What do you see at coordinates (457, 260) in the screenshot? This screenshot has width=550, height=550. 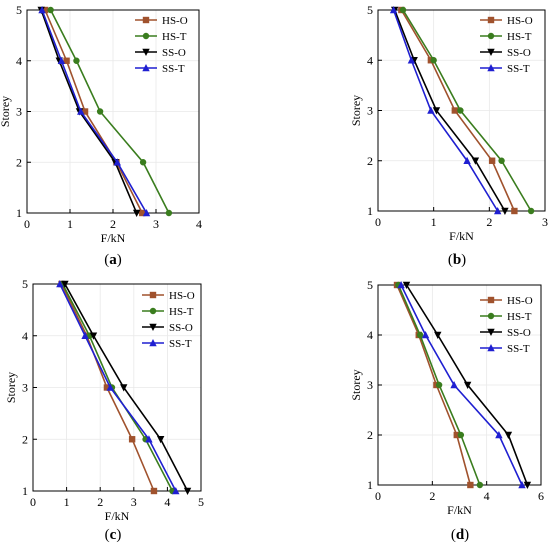 I see `panel-label: (b)` at bounding box center [457, 260].